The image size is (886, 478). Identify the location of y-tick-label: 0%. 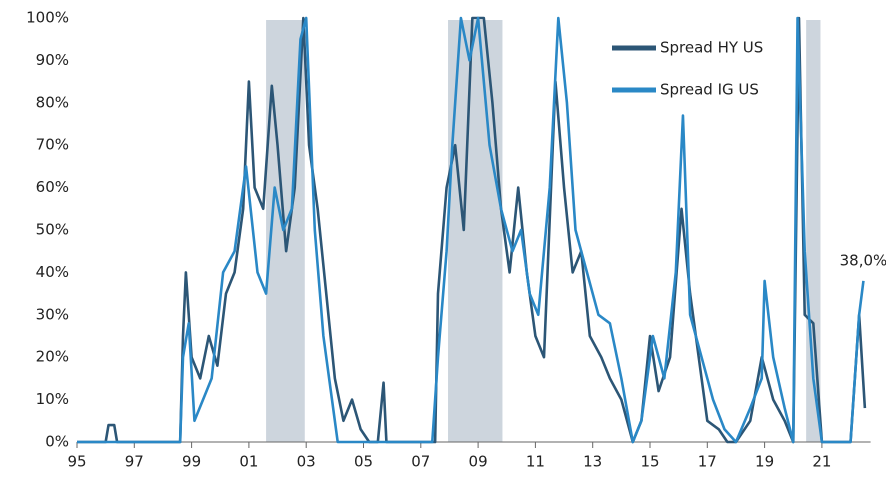
(57, 442).